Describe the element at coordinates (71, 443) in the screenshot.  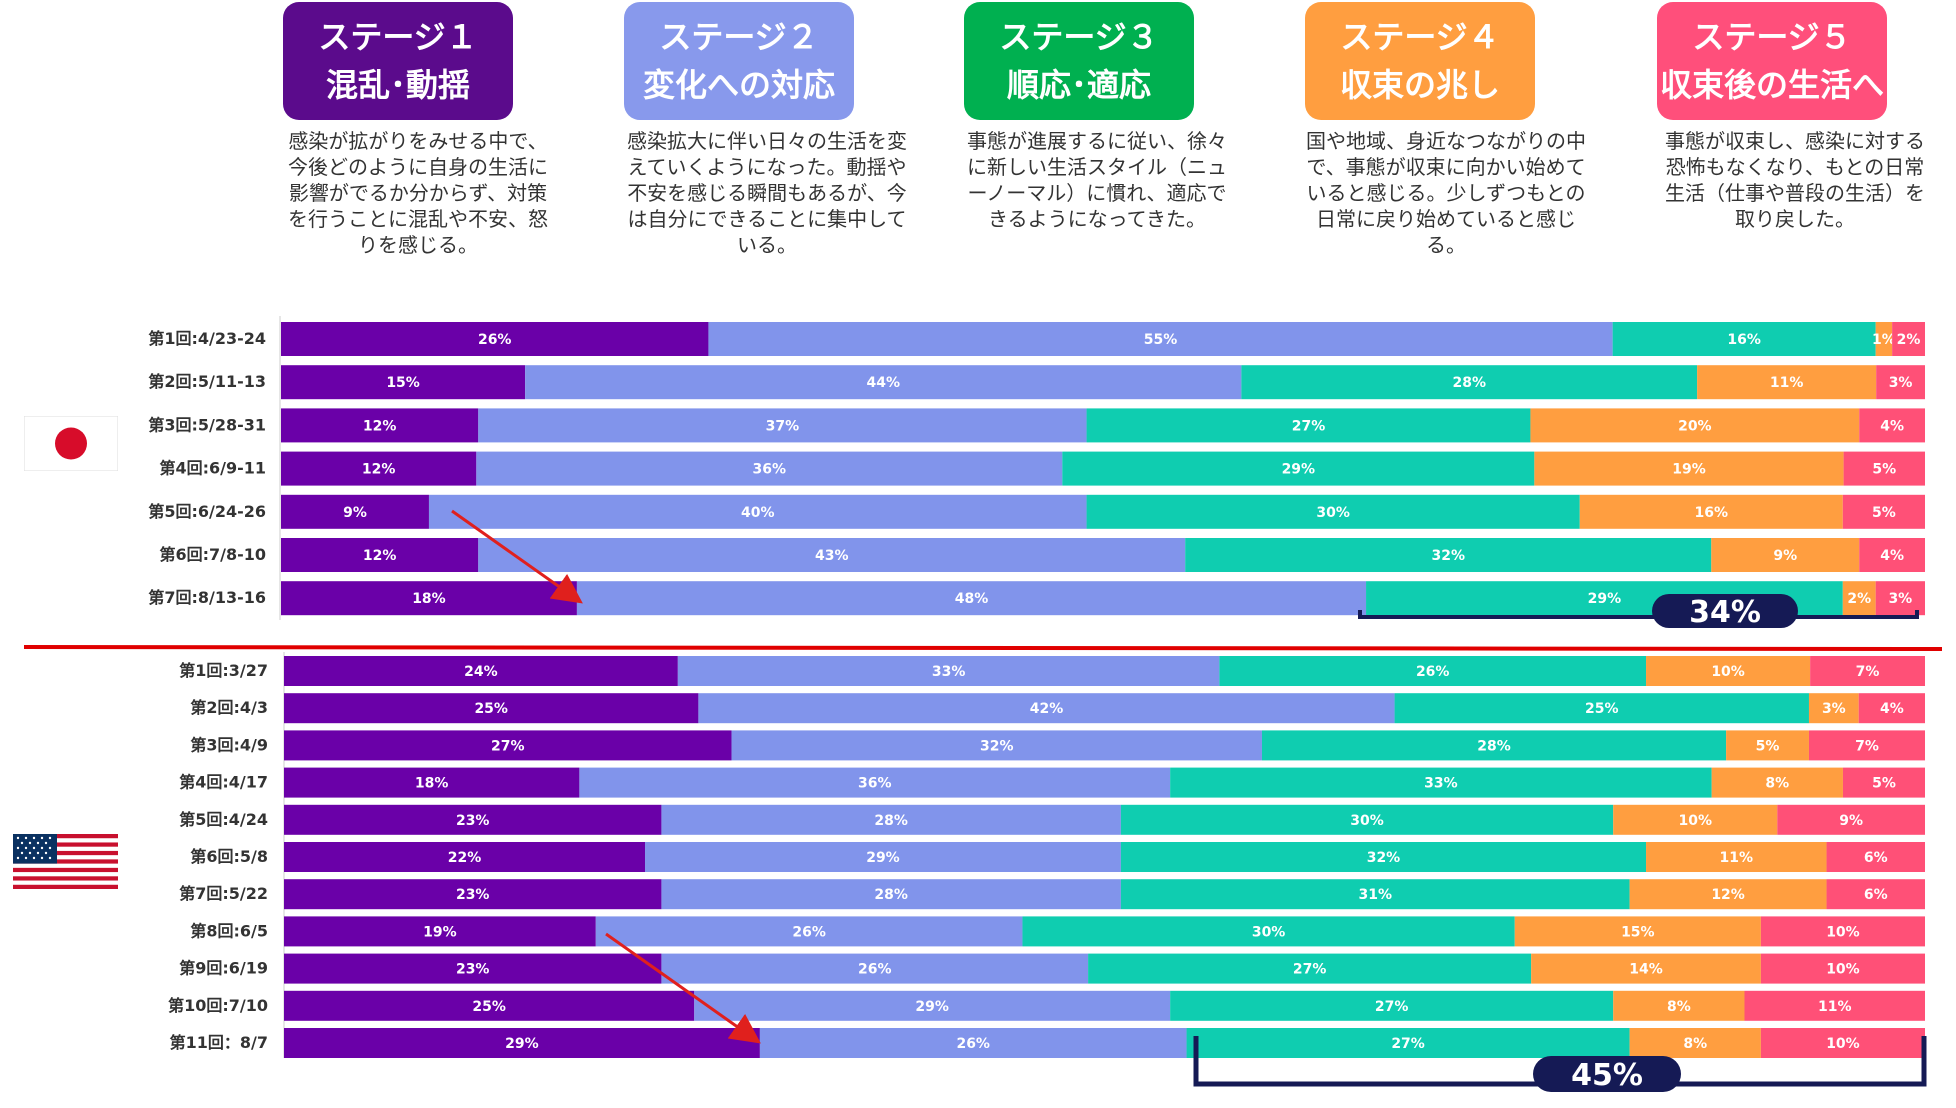
I see `japan-flag-icon` at that location.